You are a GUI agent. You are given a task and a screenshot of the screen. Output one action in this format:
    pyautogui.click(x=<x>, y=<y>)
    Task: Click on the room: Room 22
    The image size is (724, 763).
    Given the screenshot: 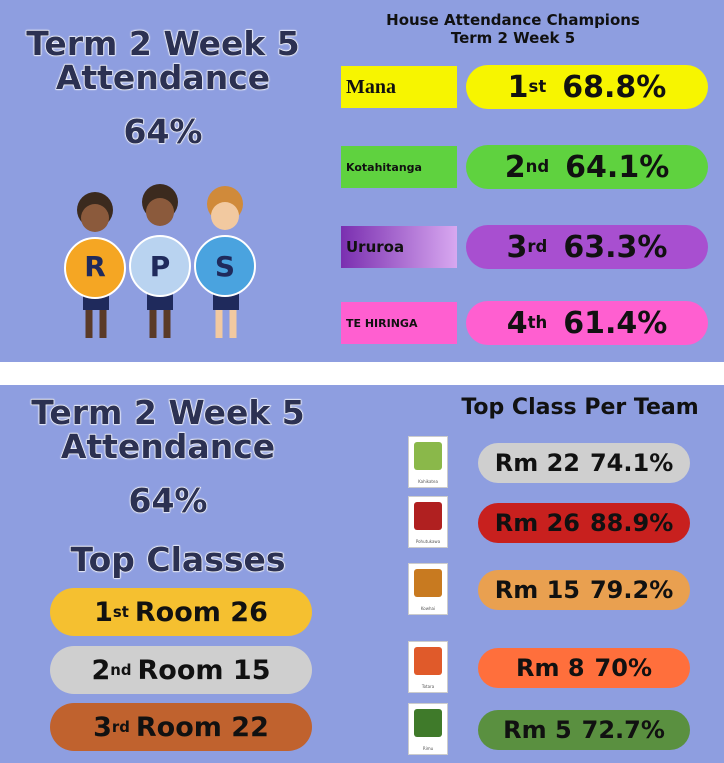 What is the action you would take?
    pyautogui.click(x=202, y=727)
    